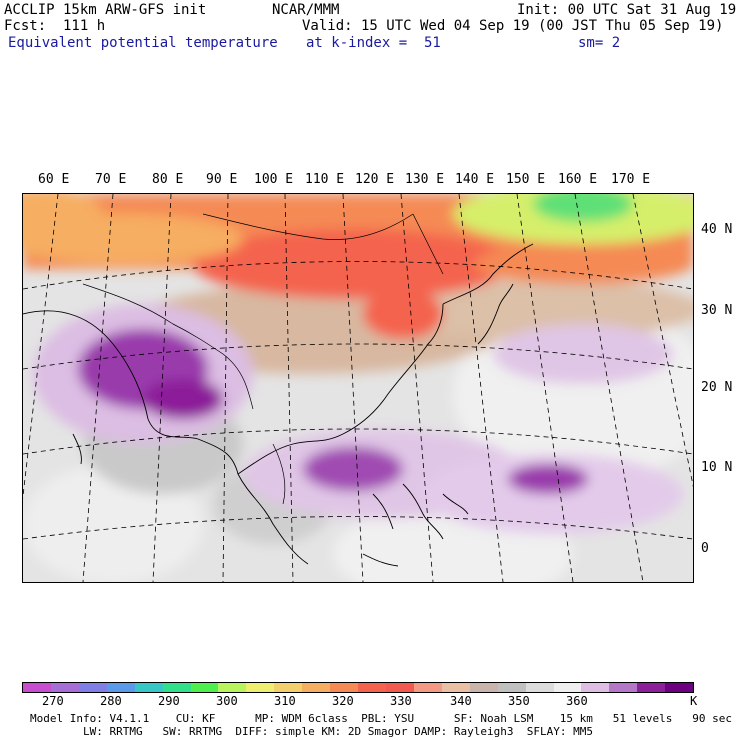 The image size is (740, 740). I want to click on colorbar-tick-label: 300, so click(227, 701).